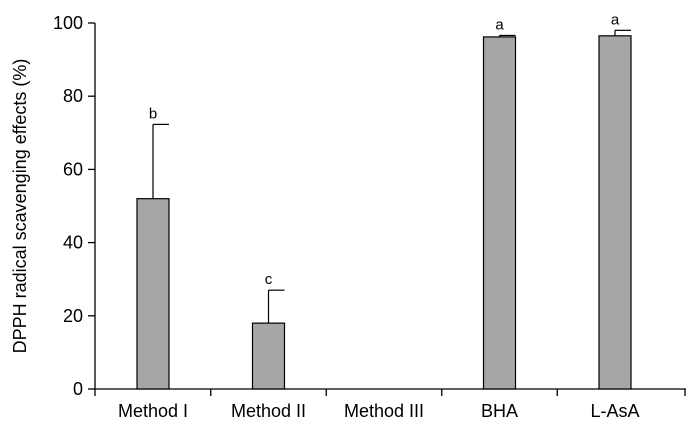 This screenshot has height=434, width=686. I want to click on y-tick-label: 60, so click(73, 169).